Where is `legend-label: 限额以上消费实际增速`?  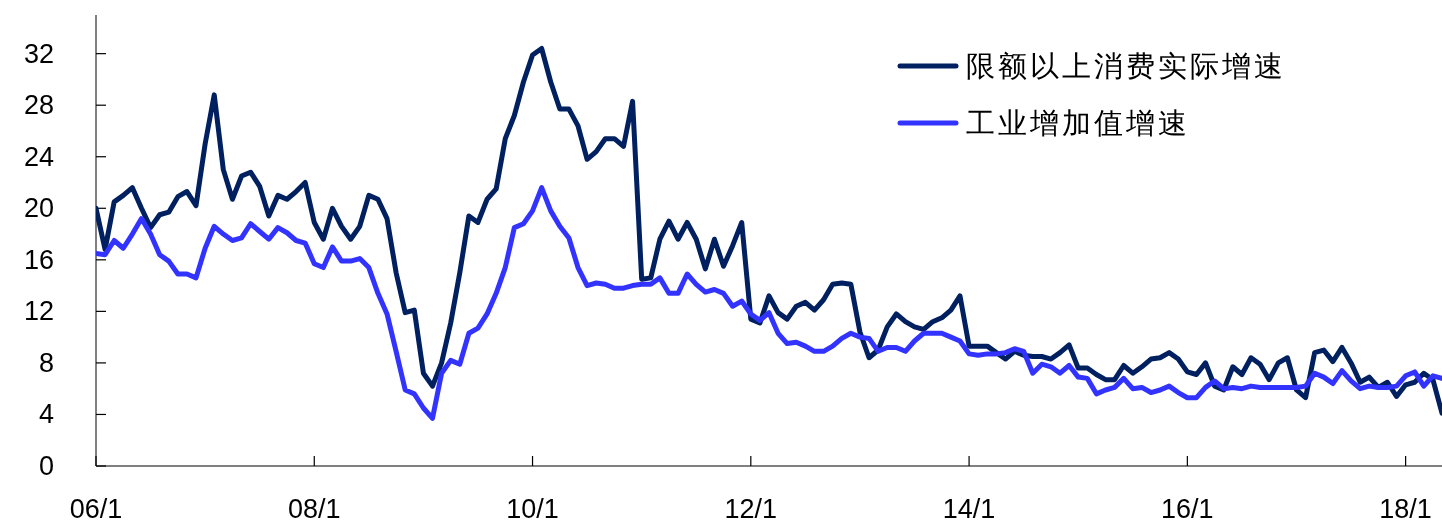
legend-label: 限额以上消费实际增速 is located at coordinates (1126, 66).